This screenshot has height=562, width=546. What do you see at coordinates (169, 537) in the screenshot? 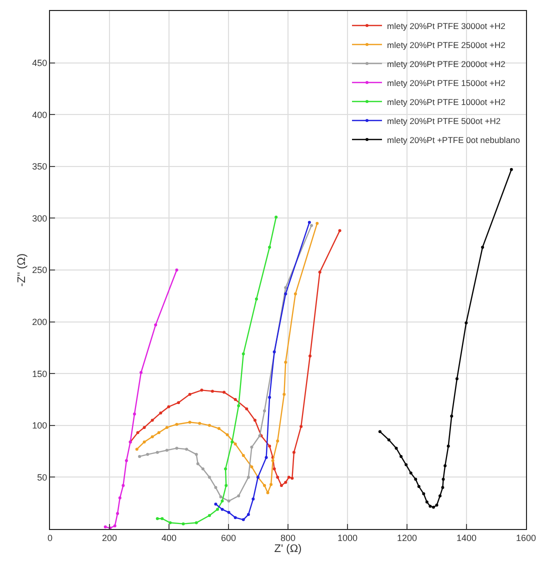
I see `x-tick-label: 400` at bounding box center [169, 537].